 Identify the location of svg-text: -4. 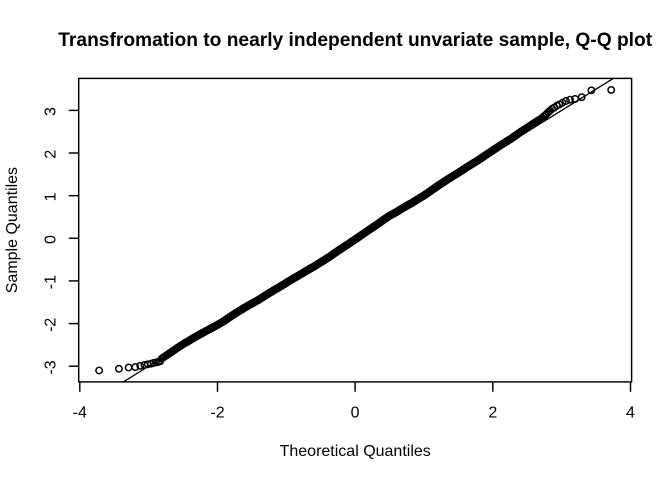
(80, 413).